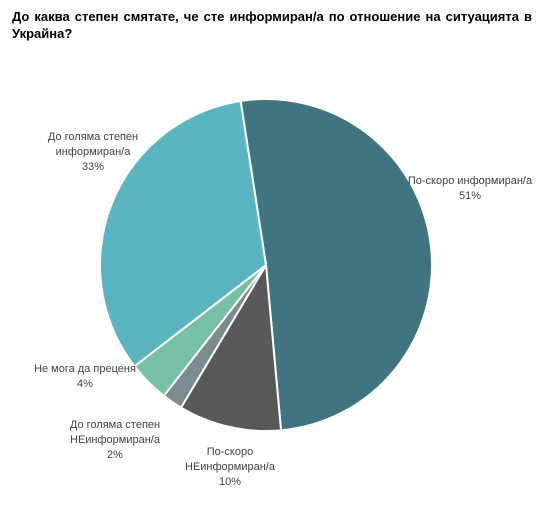 The image size is (556, 505). I want to click on slice-label: До голяма степен информиран/а 33%, so click(93, 152).